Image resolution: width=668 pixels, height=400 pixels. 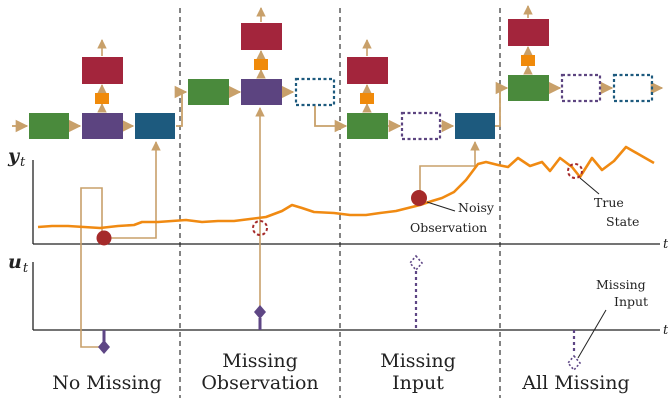 I want to click on case-label-missing-observation-line2: Observation, so click(x=259, y=383).